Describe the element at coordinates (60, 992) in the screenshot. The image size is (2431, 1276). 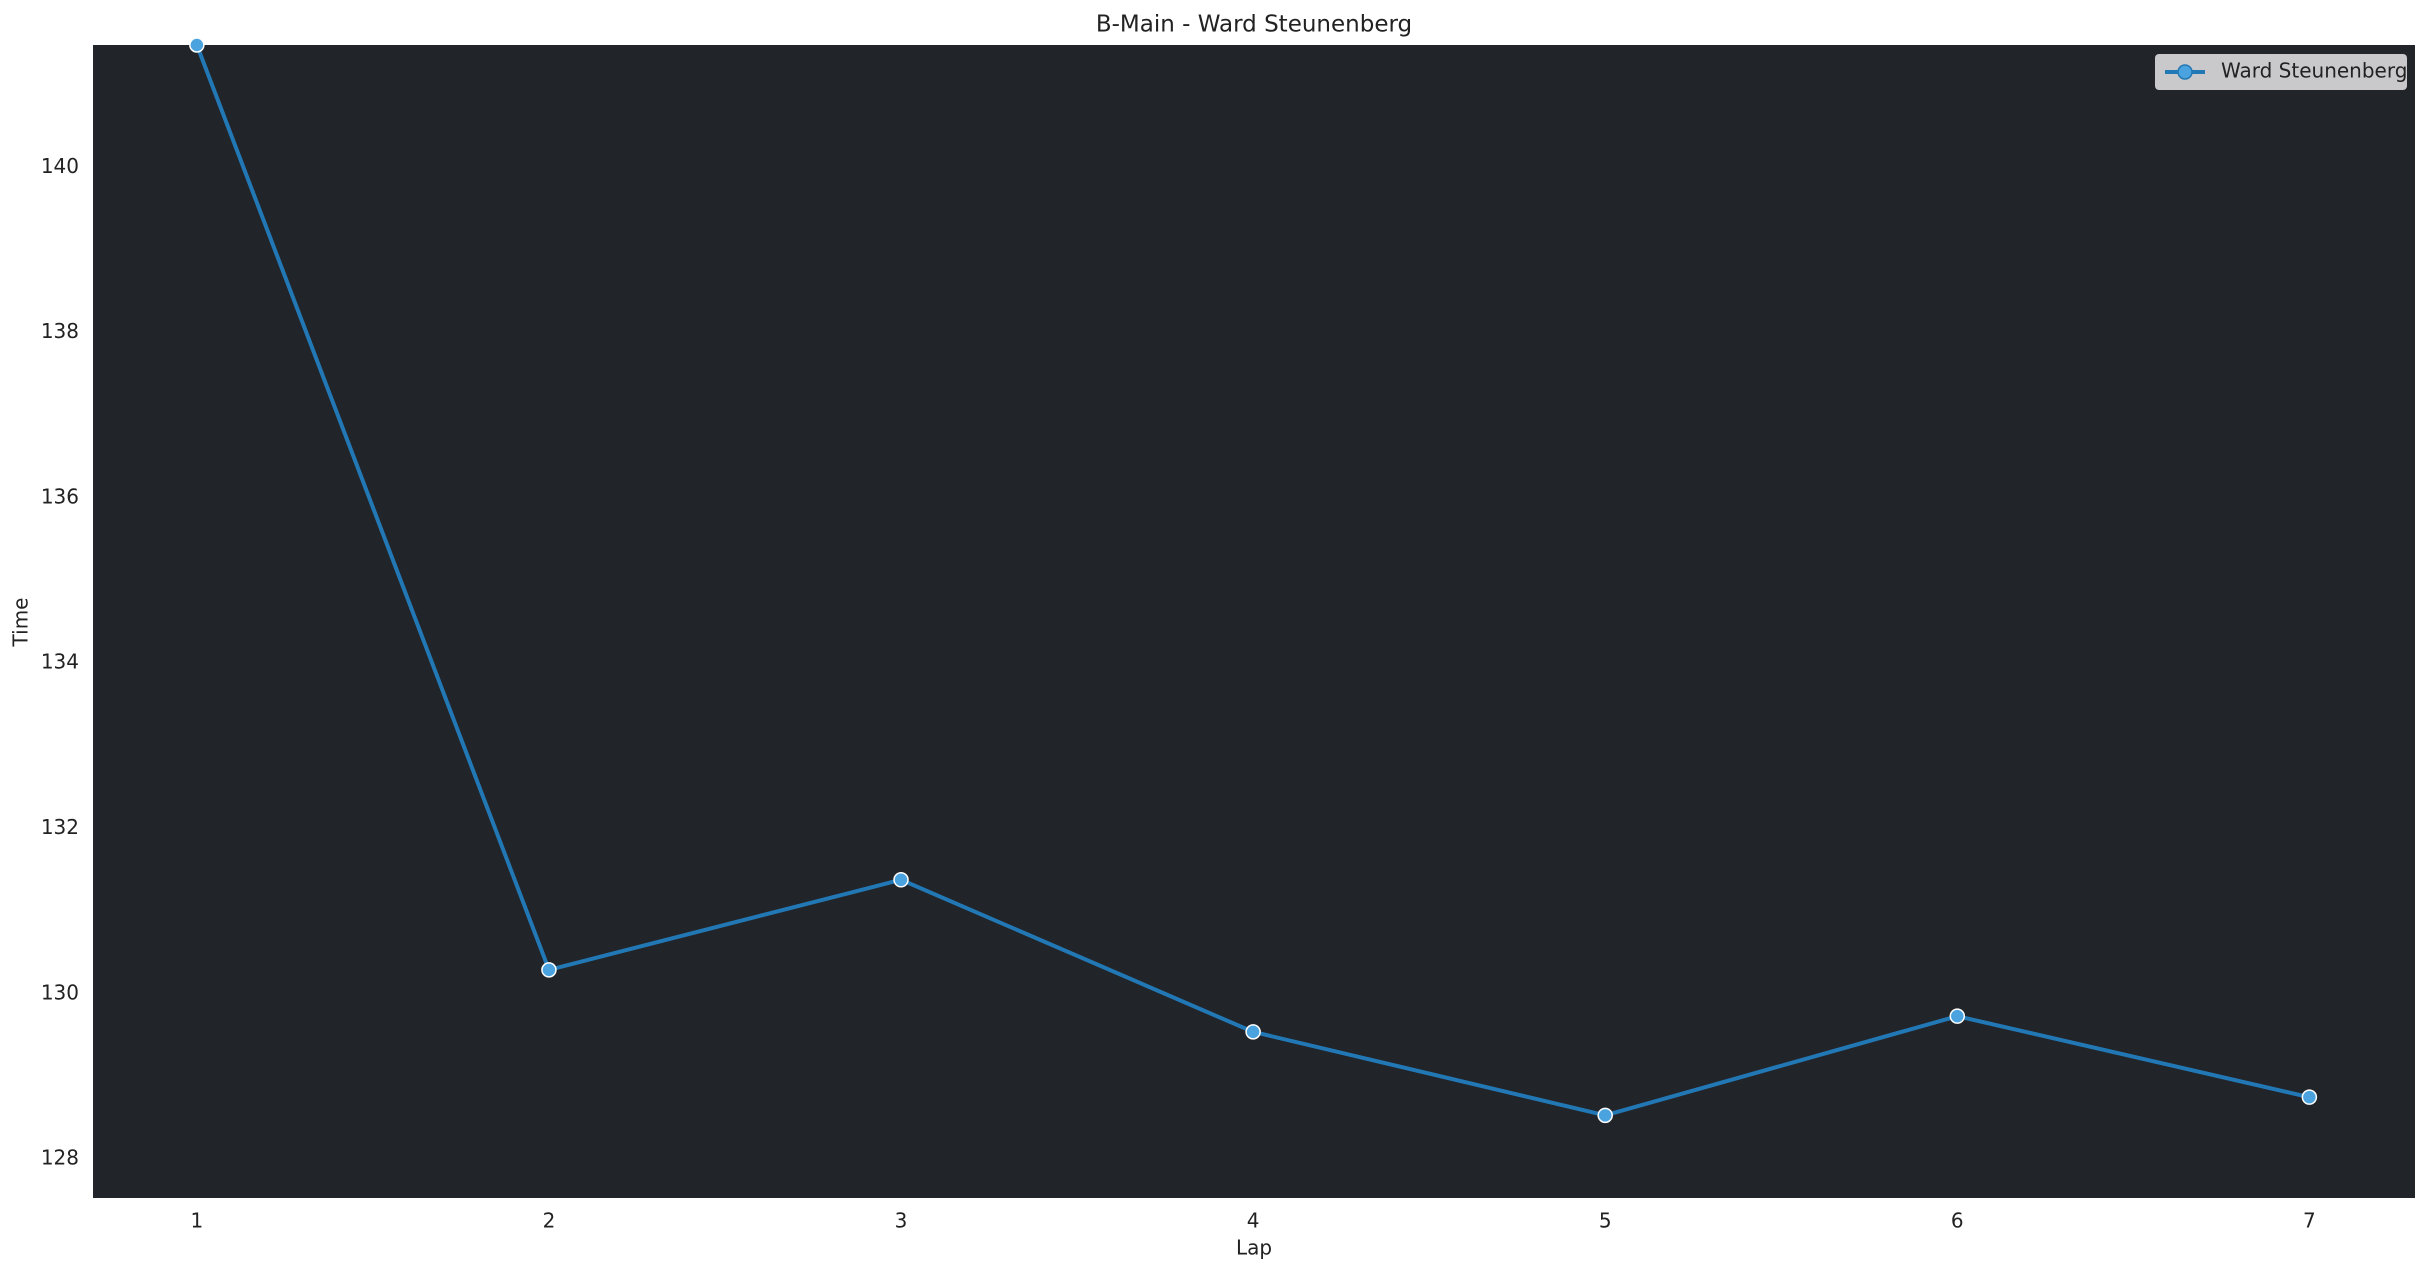
I see `y-tick-label: 130` at that location.